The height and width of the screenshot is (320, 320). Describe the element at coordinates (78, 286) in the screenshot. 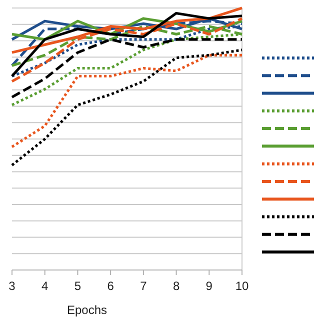

I see `x-tick-label: 5` at that location.